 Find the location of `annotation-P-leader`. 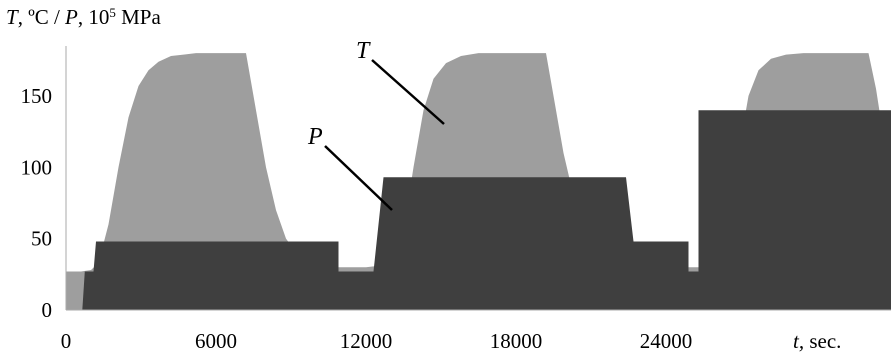

annotation-P-leader is located at coordinates (358, 178).